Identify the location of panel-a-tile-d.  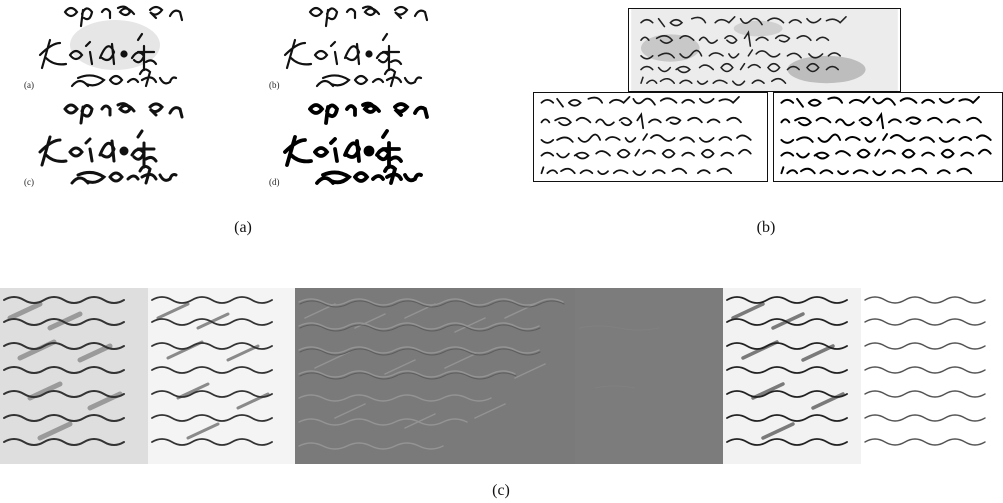
(385, 144).